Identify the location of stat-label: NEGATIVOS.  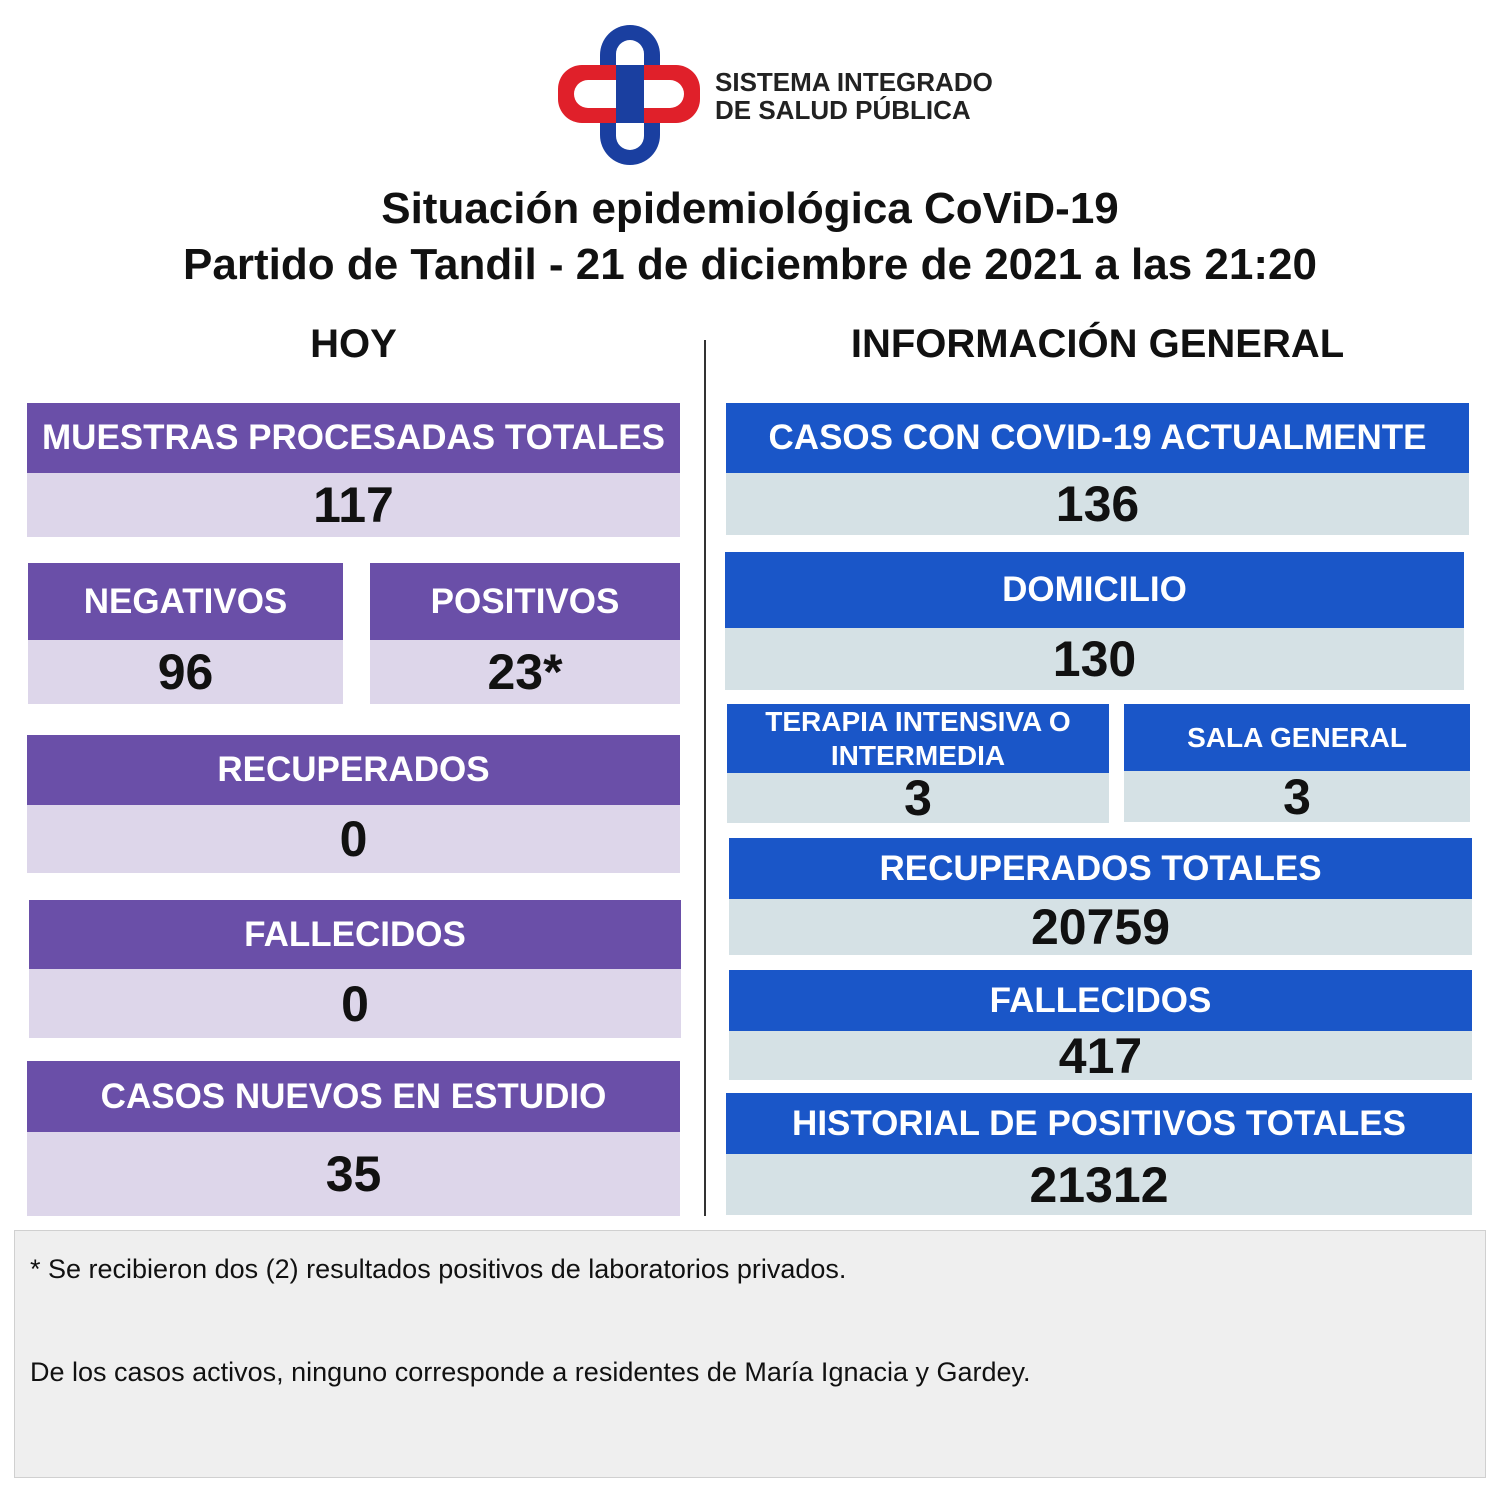
(185, 601).